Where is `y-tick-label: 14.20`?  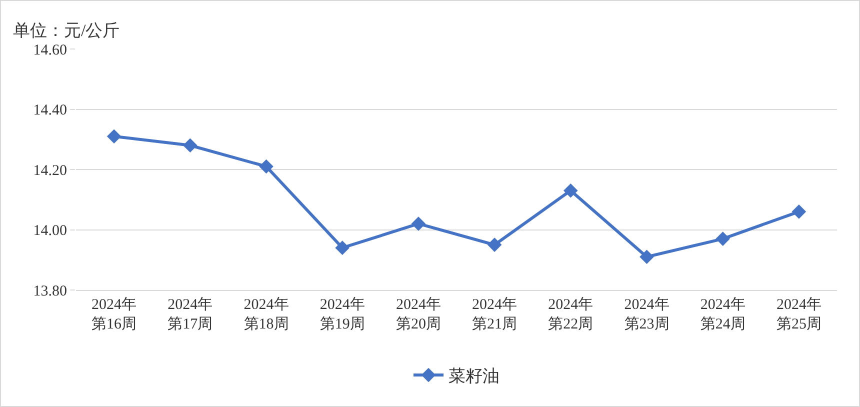
y-tick-label: 14.20 is located at coordinates (50, 170).